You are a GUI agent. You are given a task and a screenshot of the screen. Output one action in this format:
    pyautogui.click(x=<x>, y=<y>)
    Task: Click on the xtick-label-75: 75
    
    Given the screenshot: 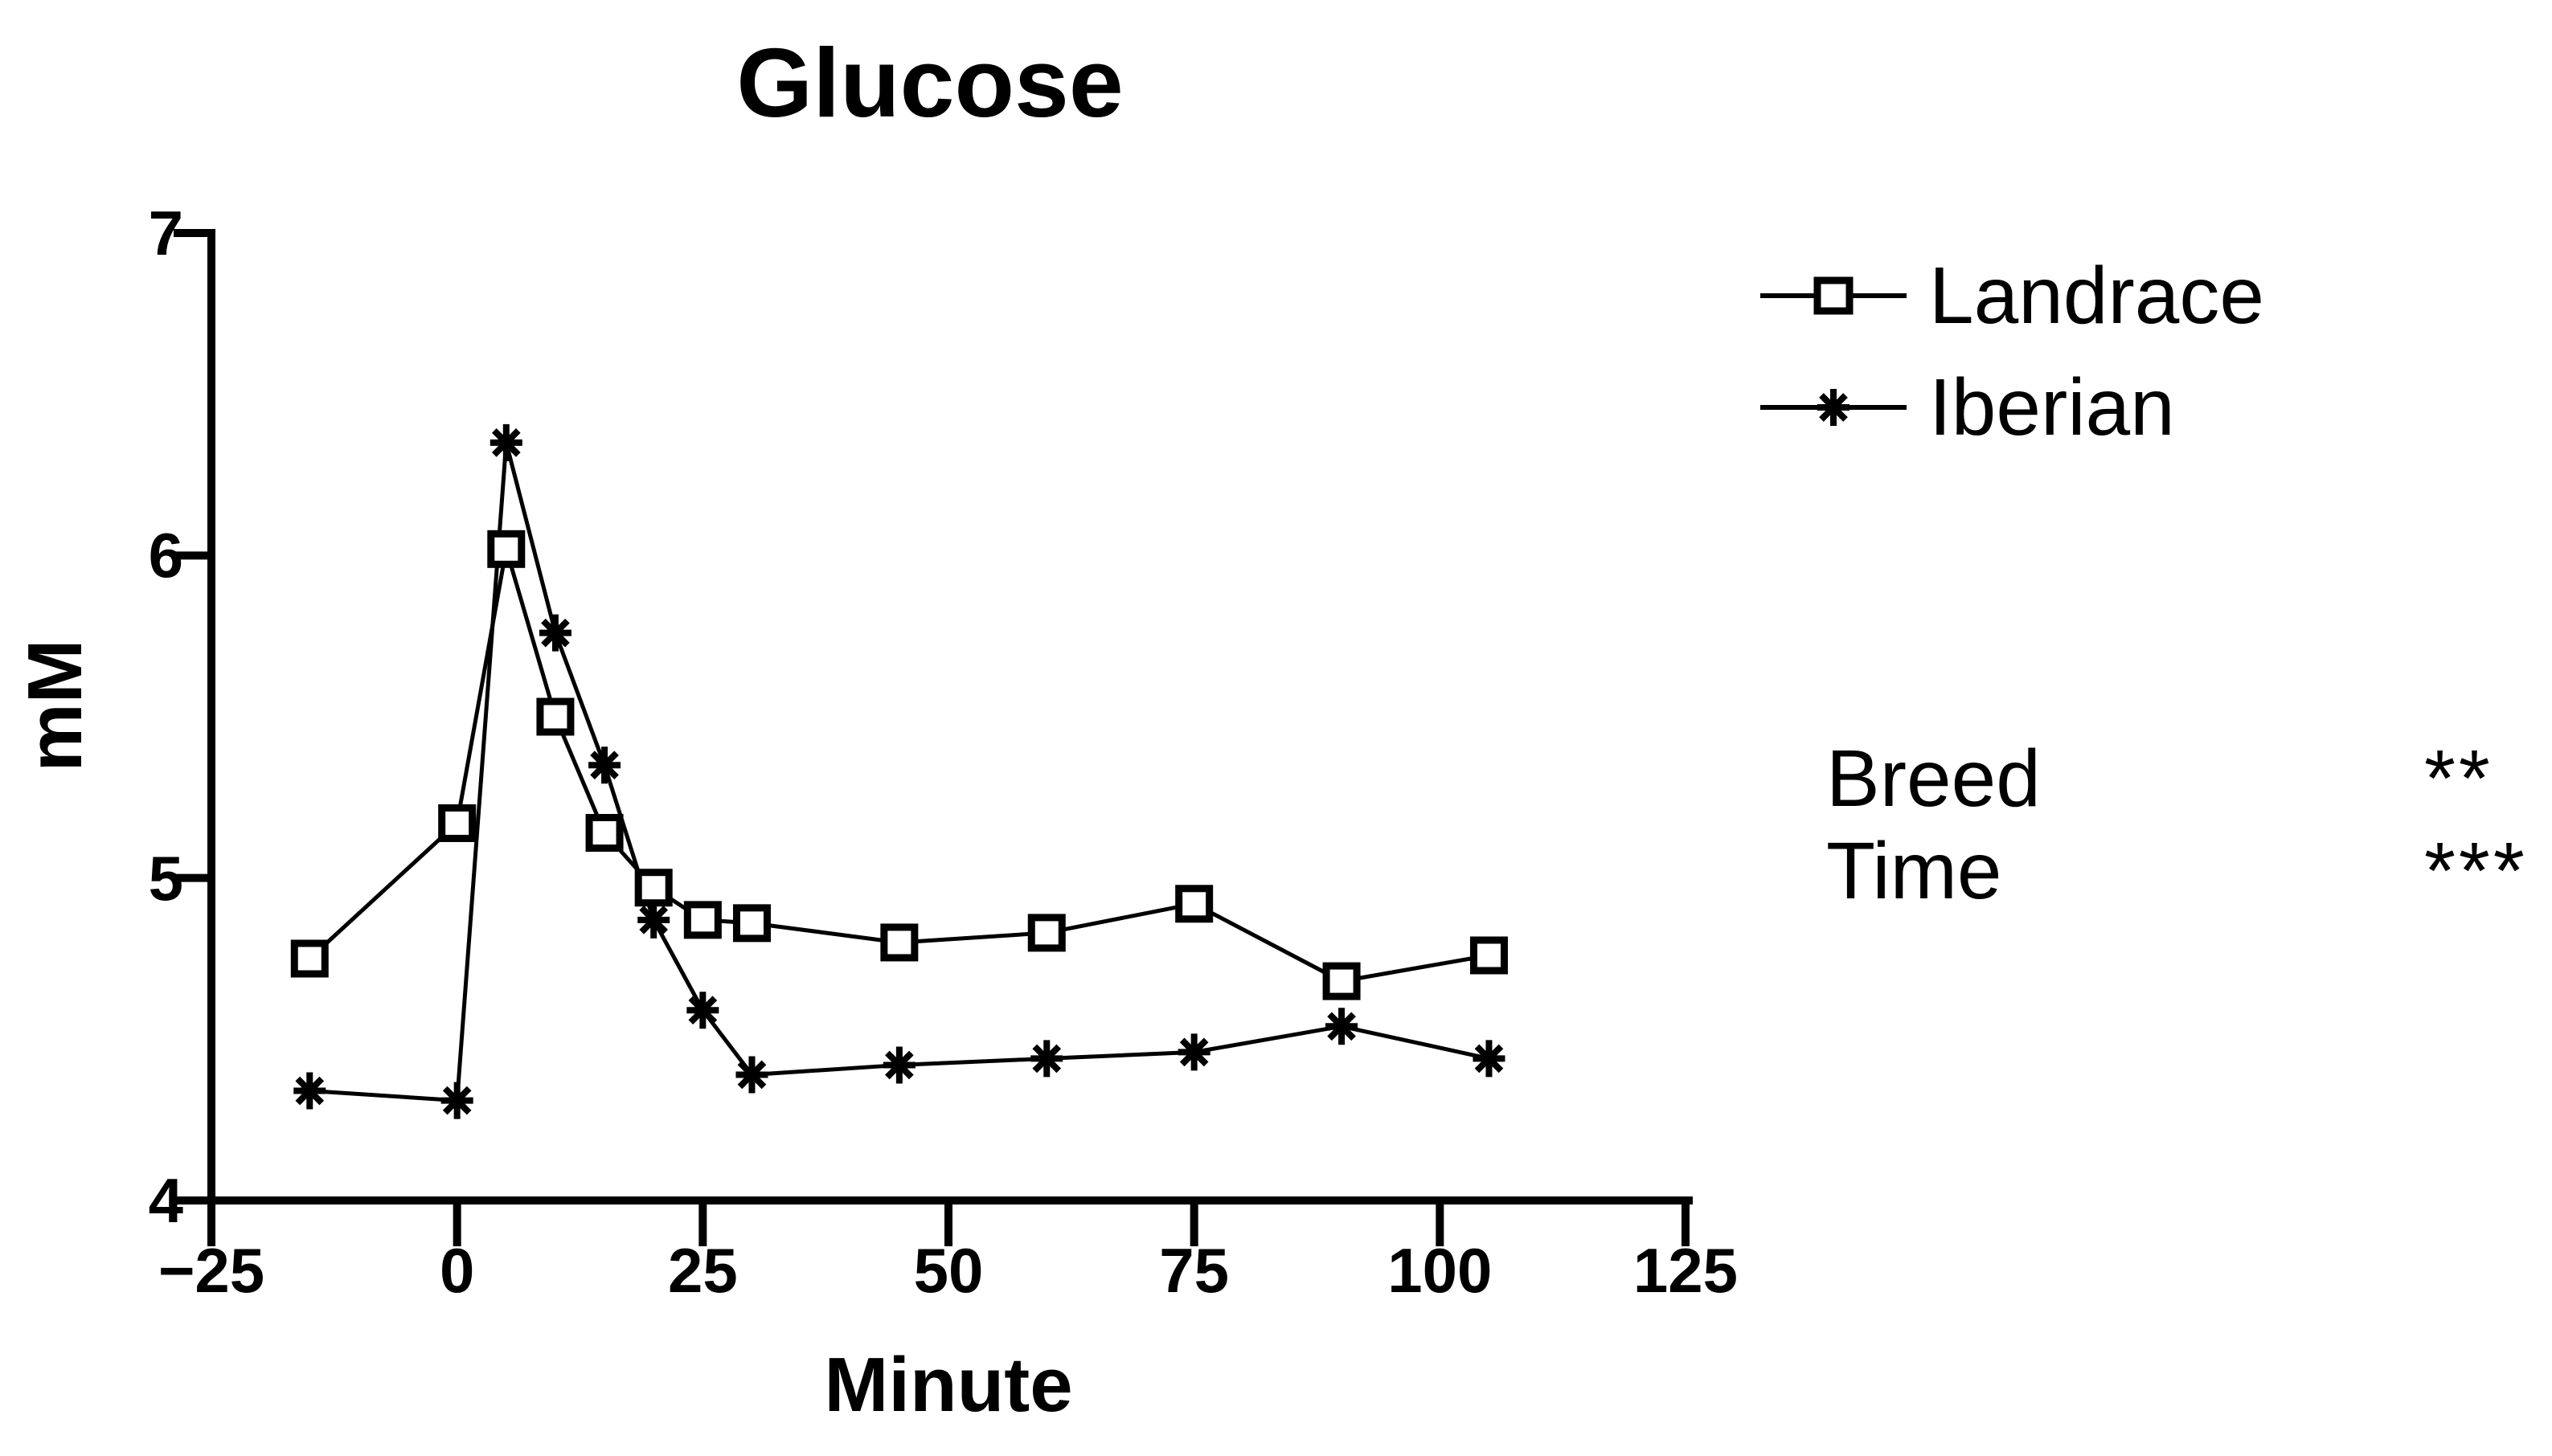 What is the action you would take?
    pyautogui.click(x=1194, y=1270)
    